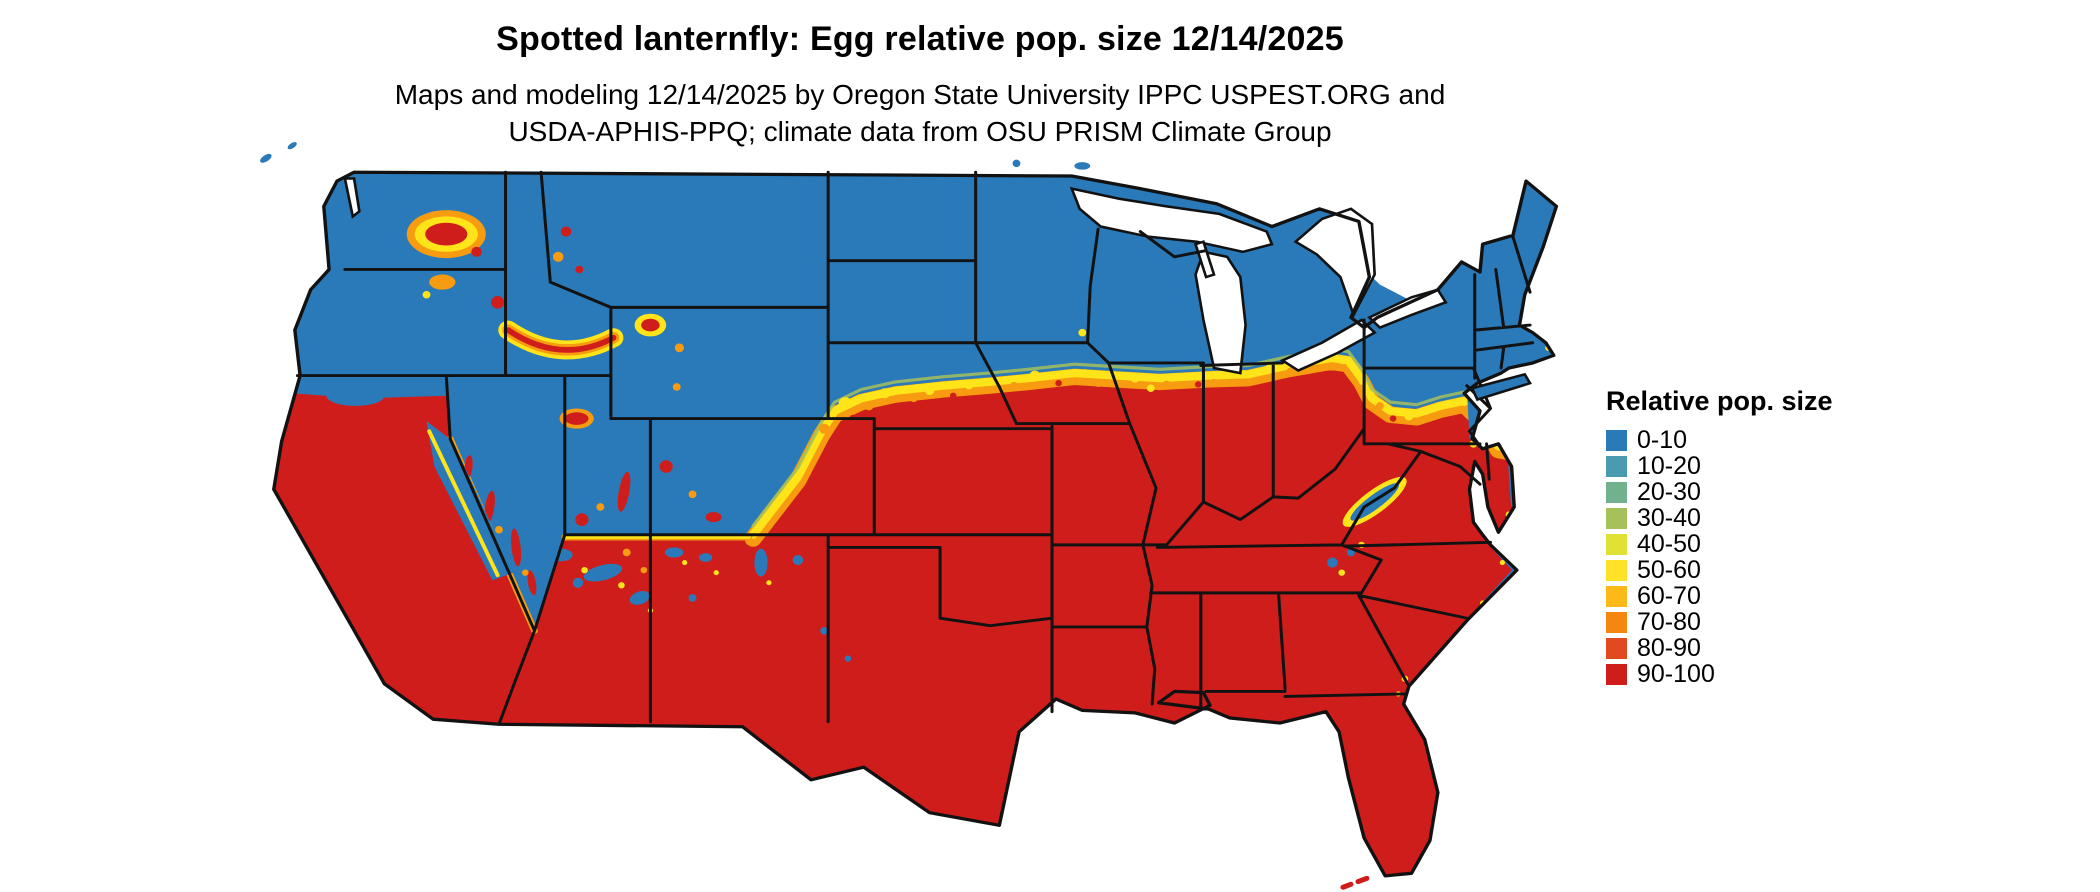 The image size is (2100, 892). What do you see at coordinates (1719, 465) in the screenshot?
I see `legend-item: 10-20` at bounding box center [1719, 465].